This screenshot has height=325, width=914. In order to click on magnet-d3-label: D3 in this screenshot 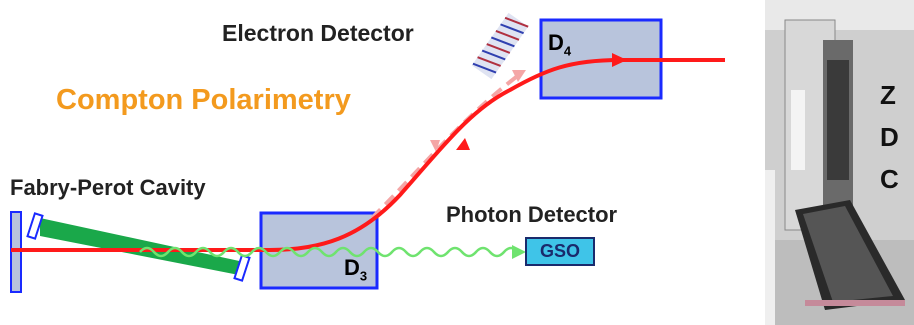, I will do `click(356, 269)`.